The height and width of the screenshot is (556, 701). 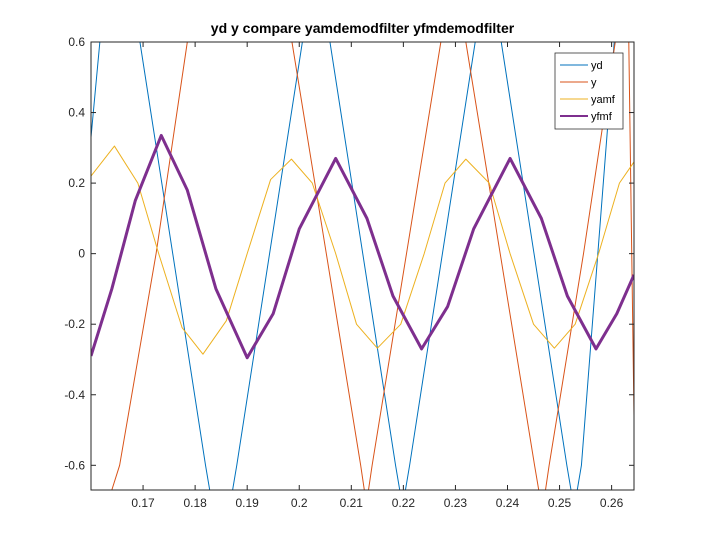 I want to click on x-tick-label: 0.26, so click(x=612, y=503).